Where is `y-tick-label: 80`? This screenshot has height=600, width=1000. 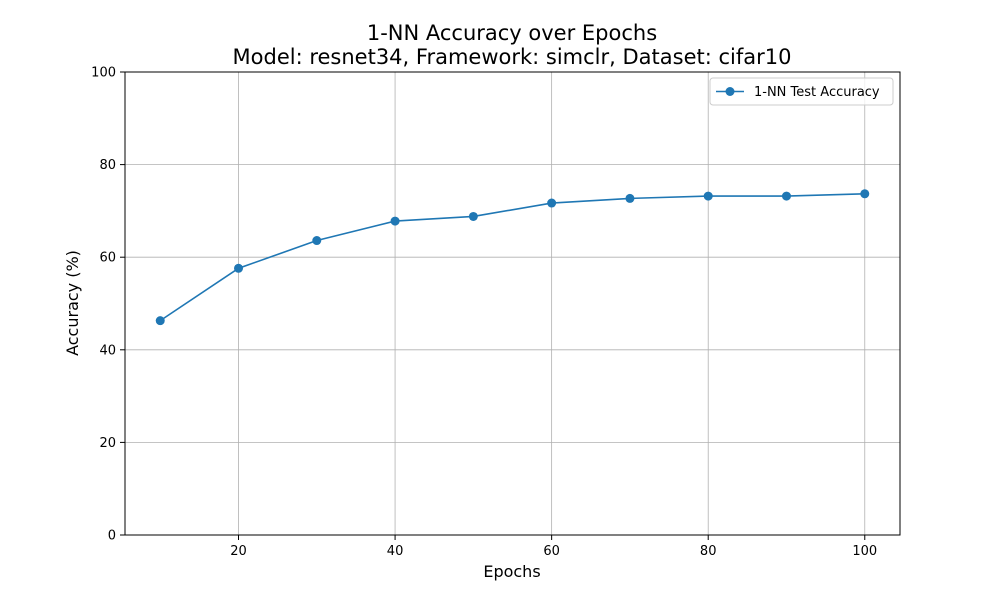
y-tick-label: 80 is located at coordinates (107, 165).